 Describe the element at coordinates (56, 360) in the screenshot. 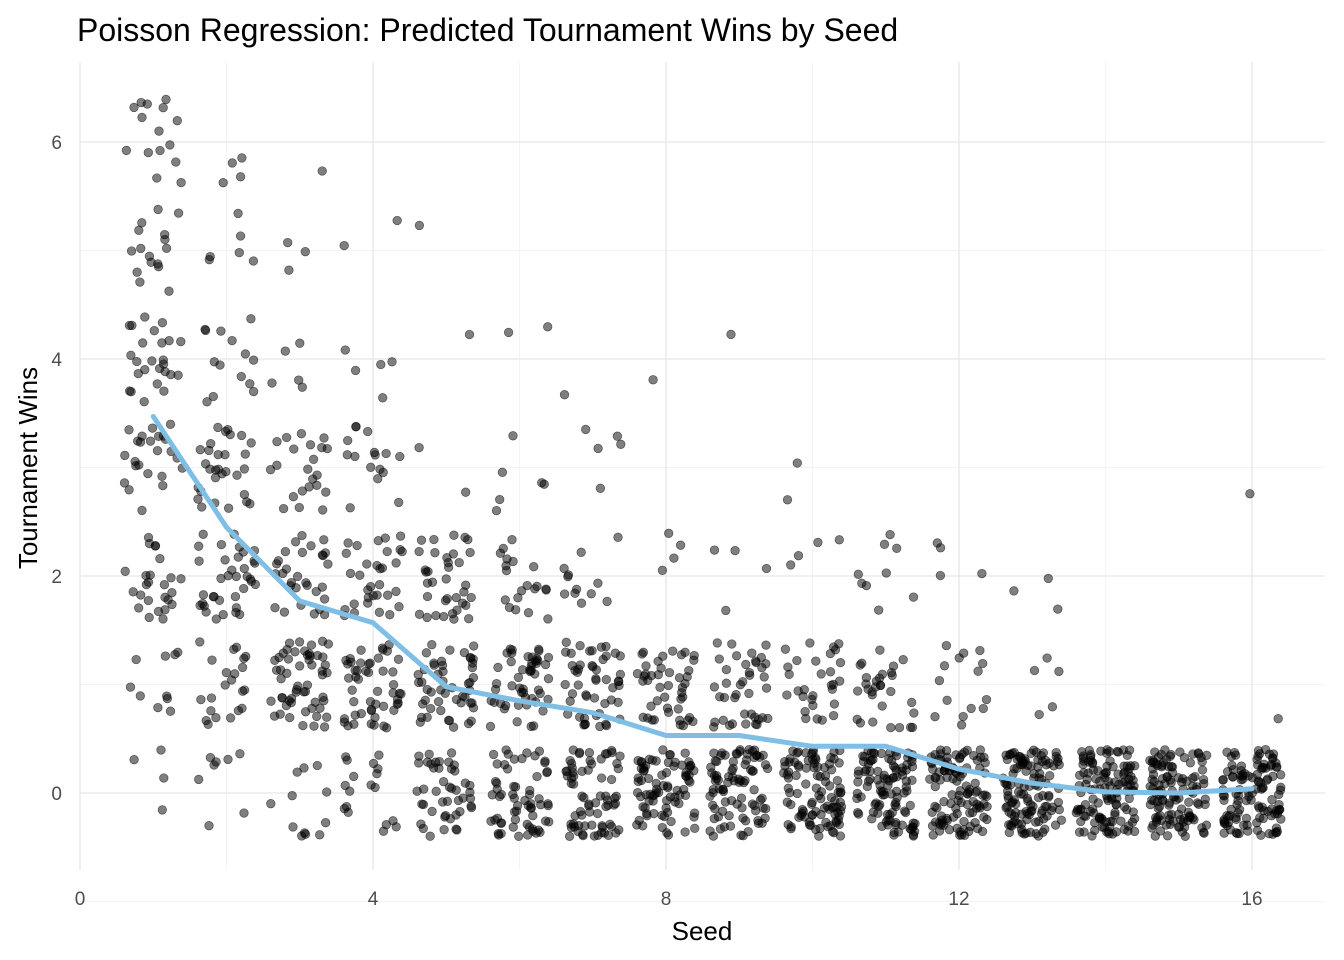

I see `y-tick-label: 4` at that location.